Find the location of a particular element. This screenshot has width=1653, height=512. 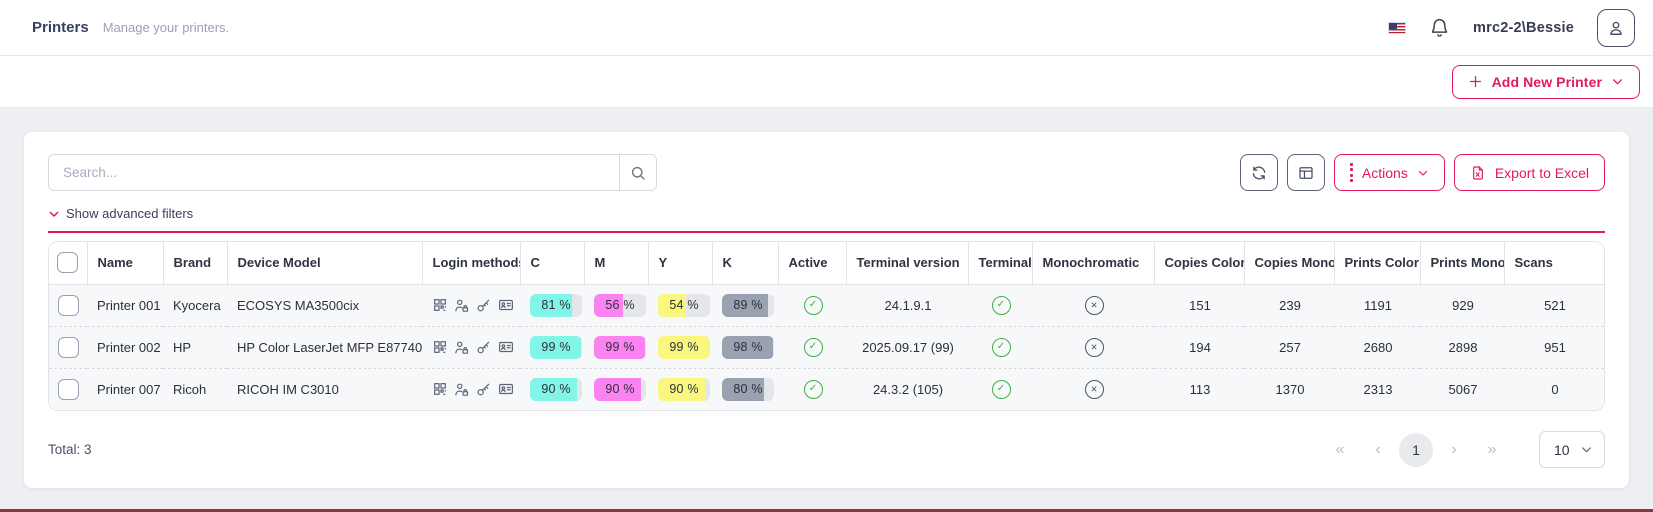

search-button is located at coordinates (637, 172).